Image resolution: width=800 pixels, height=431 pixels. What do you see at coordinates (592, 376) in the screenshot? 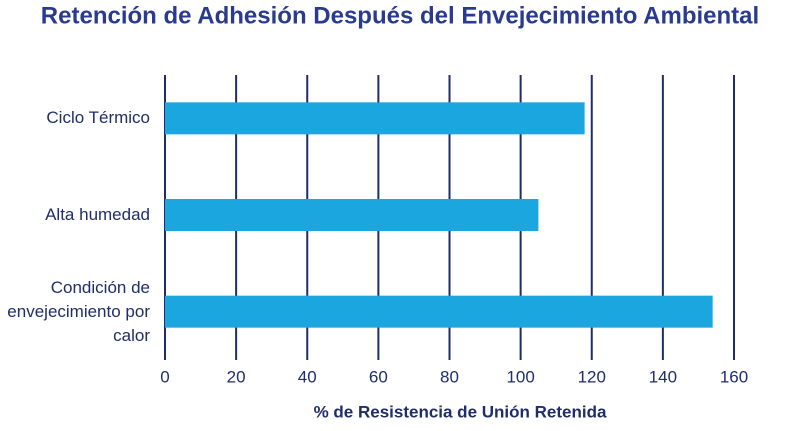
I see `x-tick-label: 120` at bounding box center [592, 376].